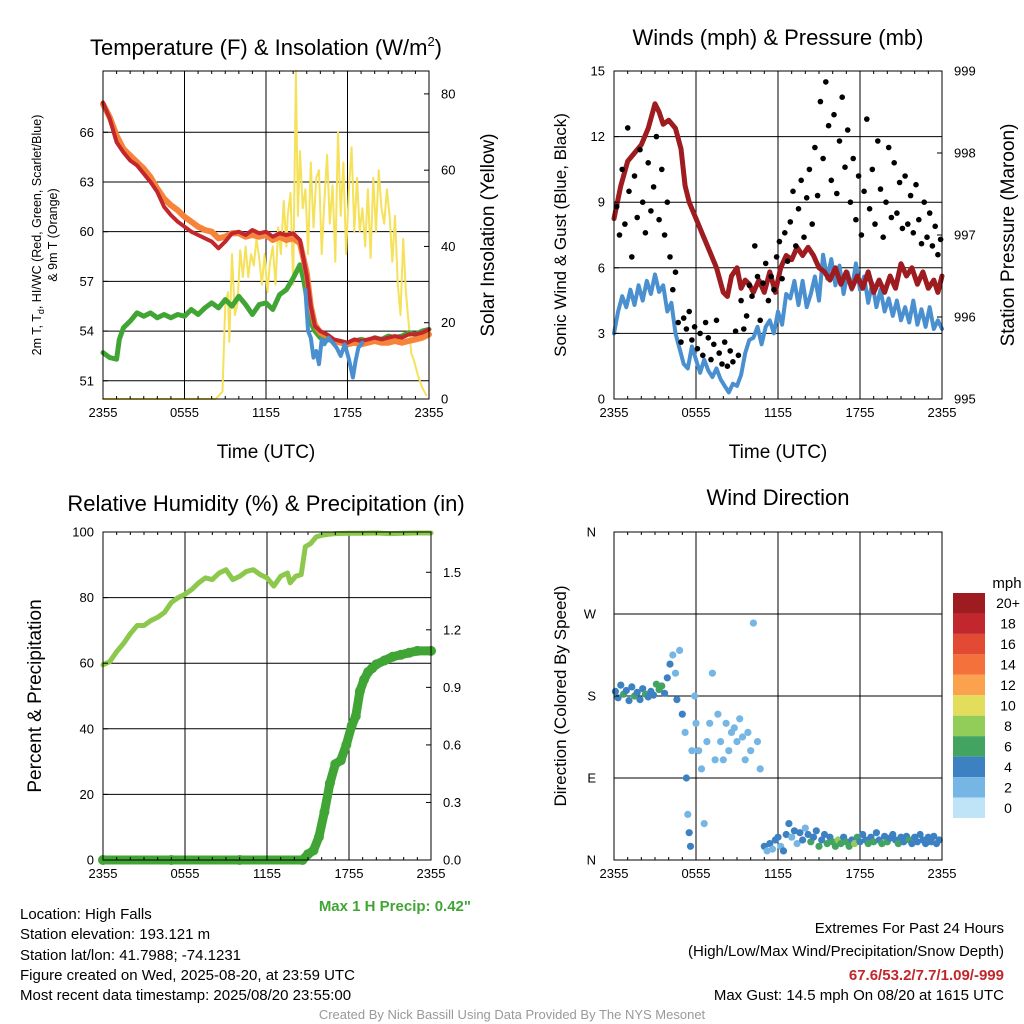 This screenshot has height=1024, width=1024. What do you see at coordinates (37, 212) in the screenshot?
I see `temp-y-label-b: , HI/WC (Red, Green, Scarlet/Blue)` at bounding box center [37, 212].